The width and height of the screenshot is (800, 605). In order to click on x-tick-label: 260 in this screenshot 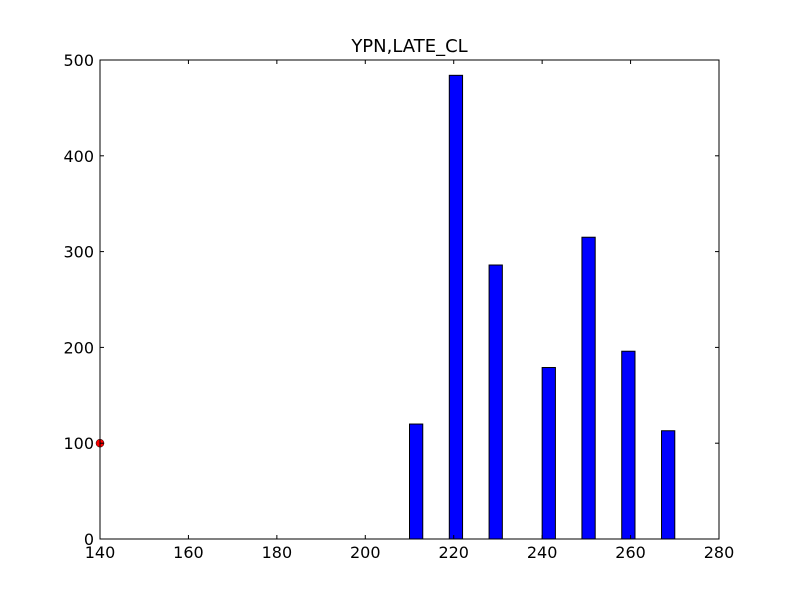, I will do `click(630, 552)`.